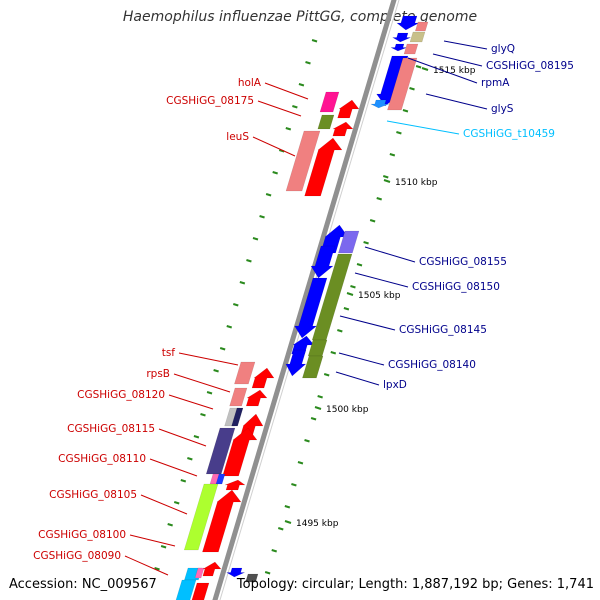 The height and width of the screenshot is (600, 600). Describe the element at coordinates (77, 556) in the screenshot. I see `gene-label-cgshigg_08090: CGSHiGG_08090` at that location.